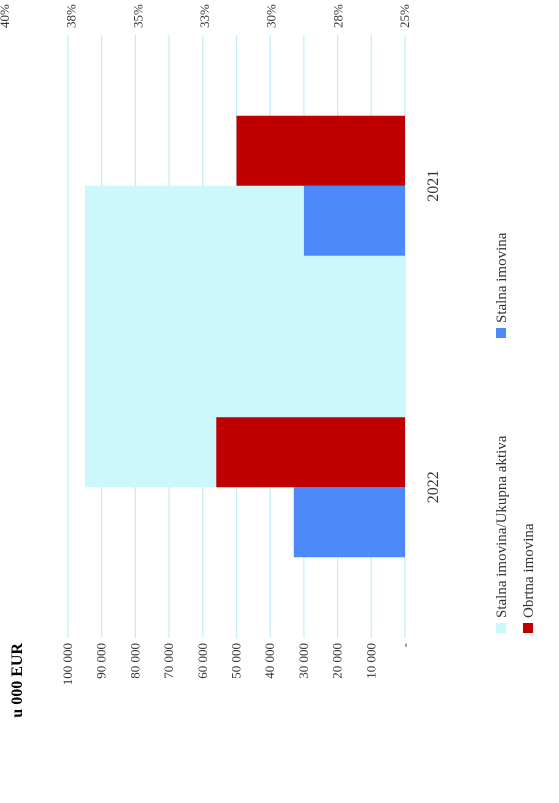 Image resolution: width=559 pixels, height=803 pixels. Describe the element at coordinates (370, 661) in the screenshot. I see `left-axis-tick-label: 10 000` at that location.